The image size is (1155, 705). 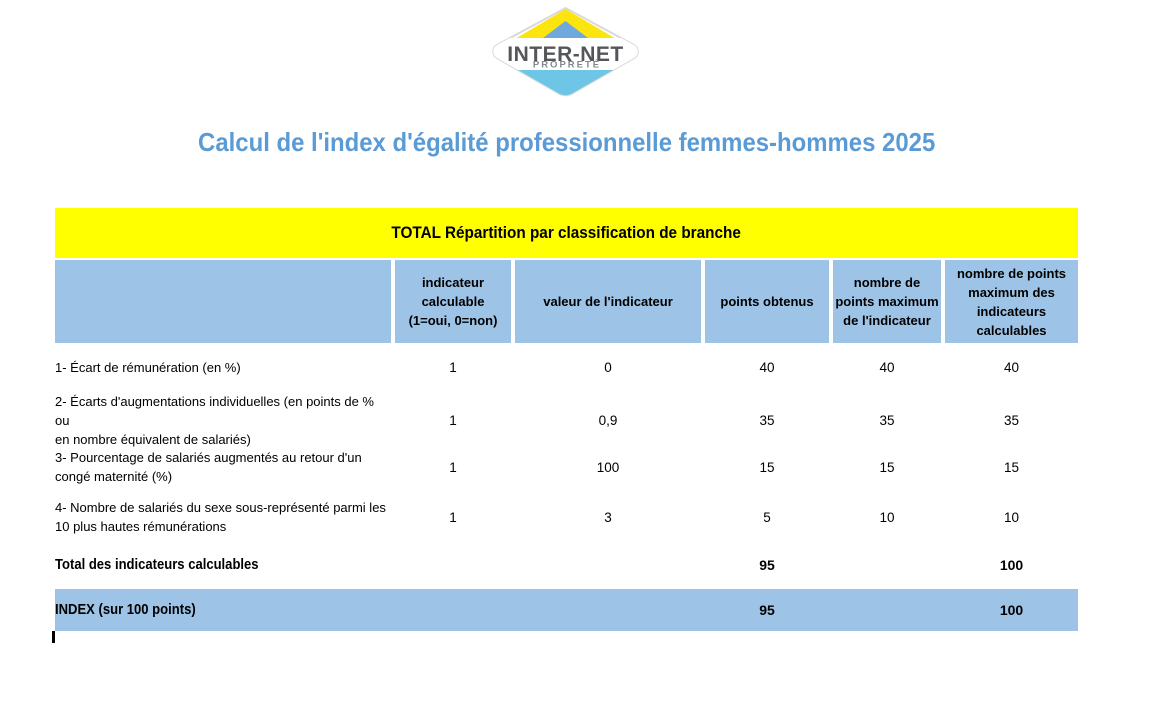 I want to click on header-cell-calculable: indicateur calculable (1=oui, 0=non), so click(x=453, y=301).